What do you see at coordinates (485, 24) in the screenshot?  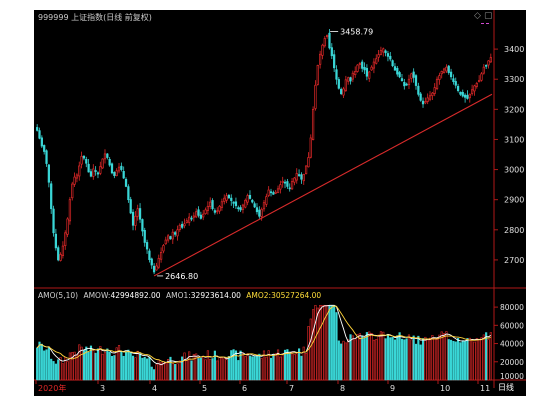 I see `series-marker-icon` at bounding box center [485, 24].